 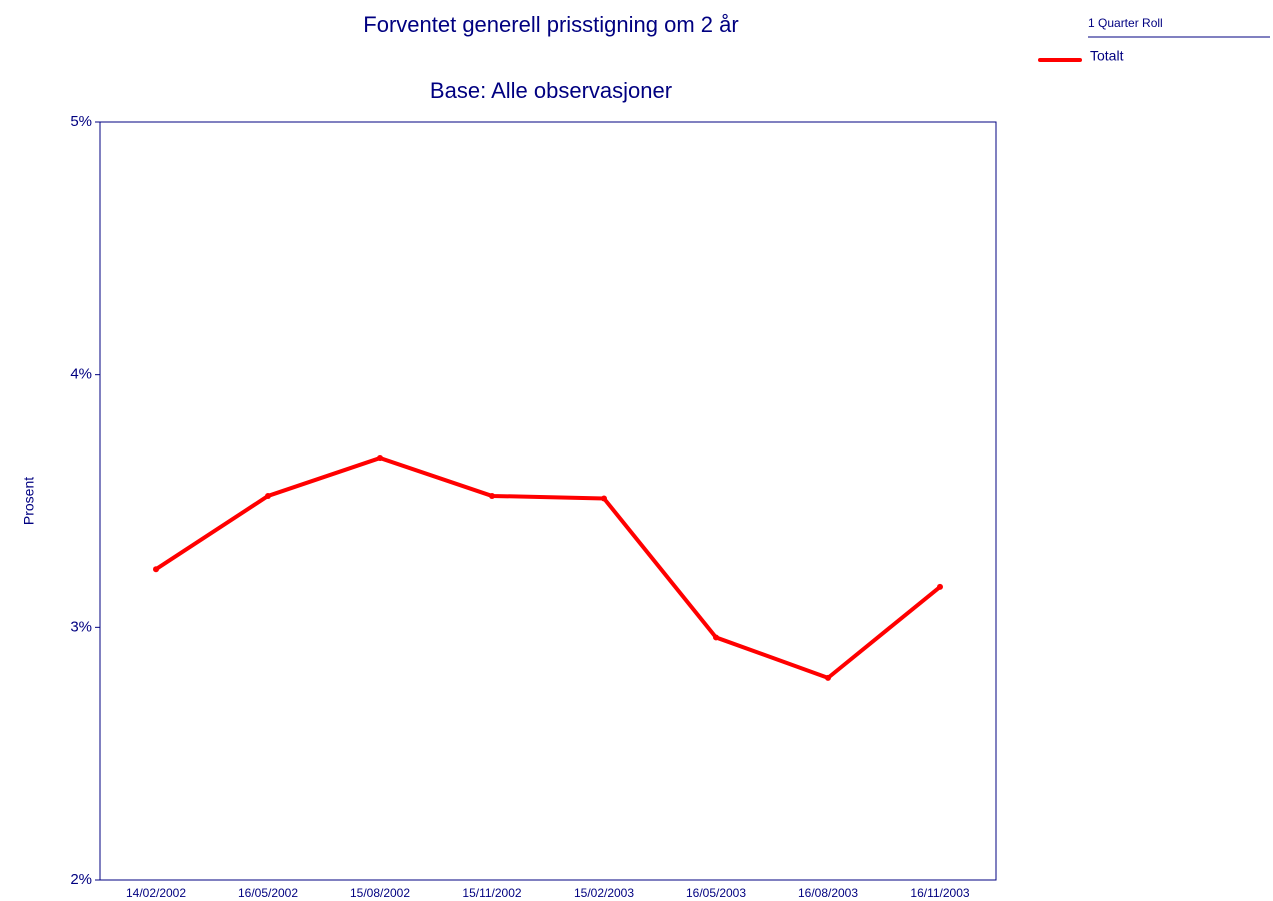 I want to click on x-tick-label: 16/08/2003, so click(x=828, y=893).